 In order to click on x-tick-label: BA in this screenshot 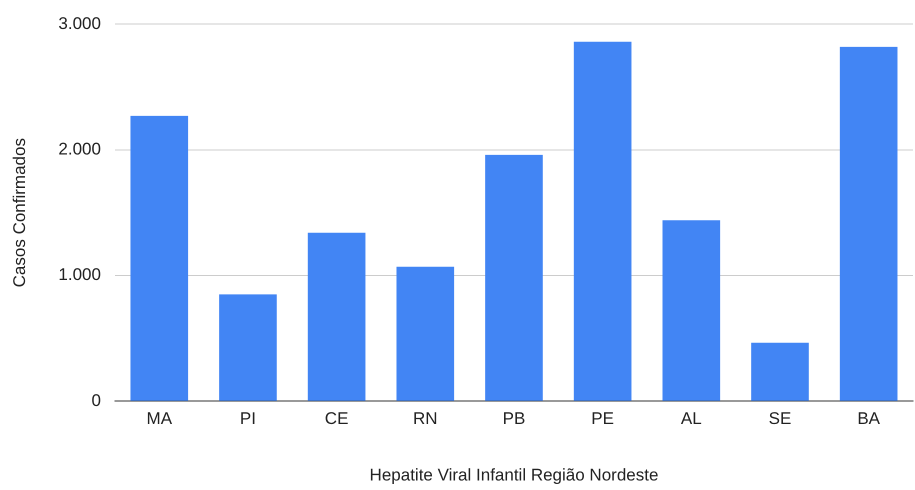, I will do `click(869, 418)`.